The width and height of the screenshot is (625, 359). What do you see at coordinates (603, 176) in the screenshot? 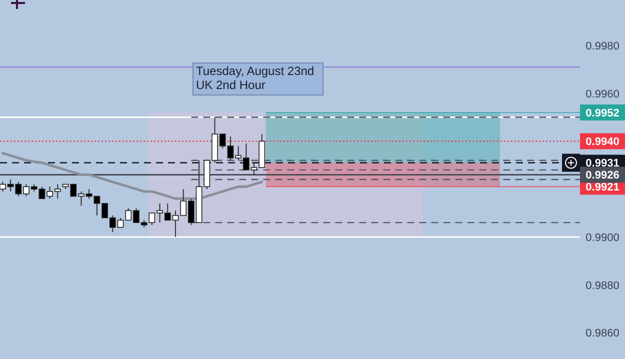
I see `ref-line-label: 0.9926` at bounding box center [603, 176].